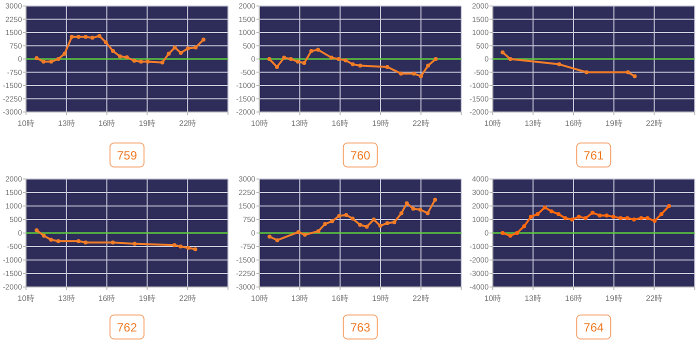 This screenshot has height=345, width=700. Describe the element at coordinates (594, 155) in the screenshot. I see `text: 761` at that location.